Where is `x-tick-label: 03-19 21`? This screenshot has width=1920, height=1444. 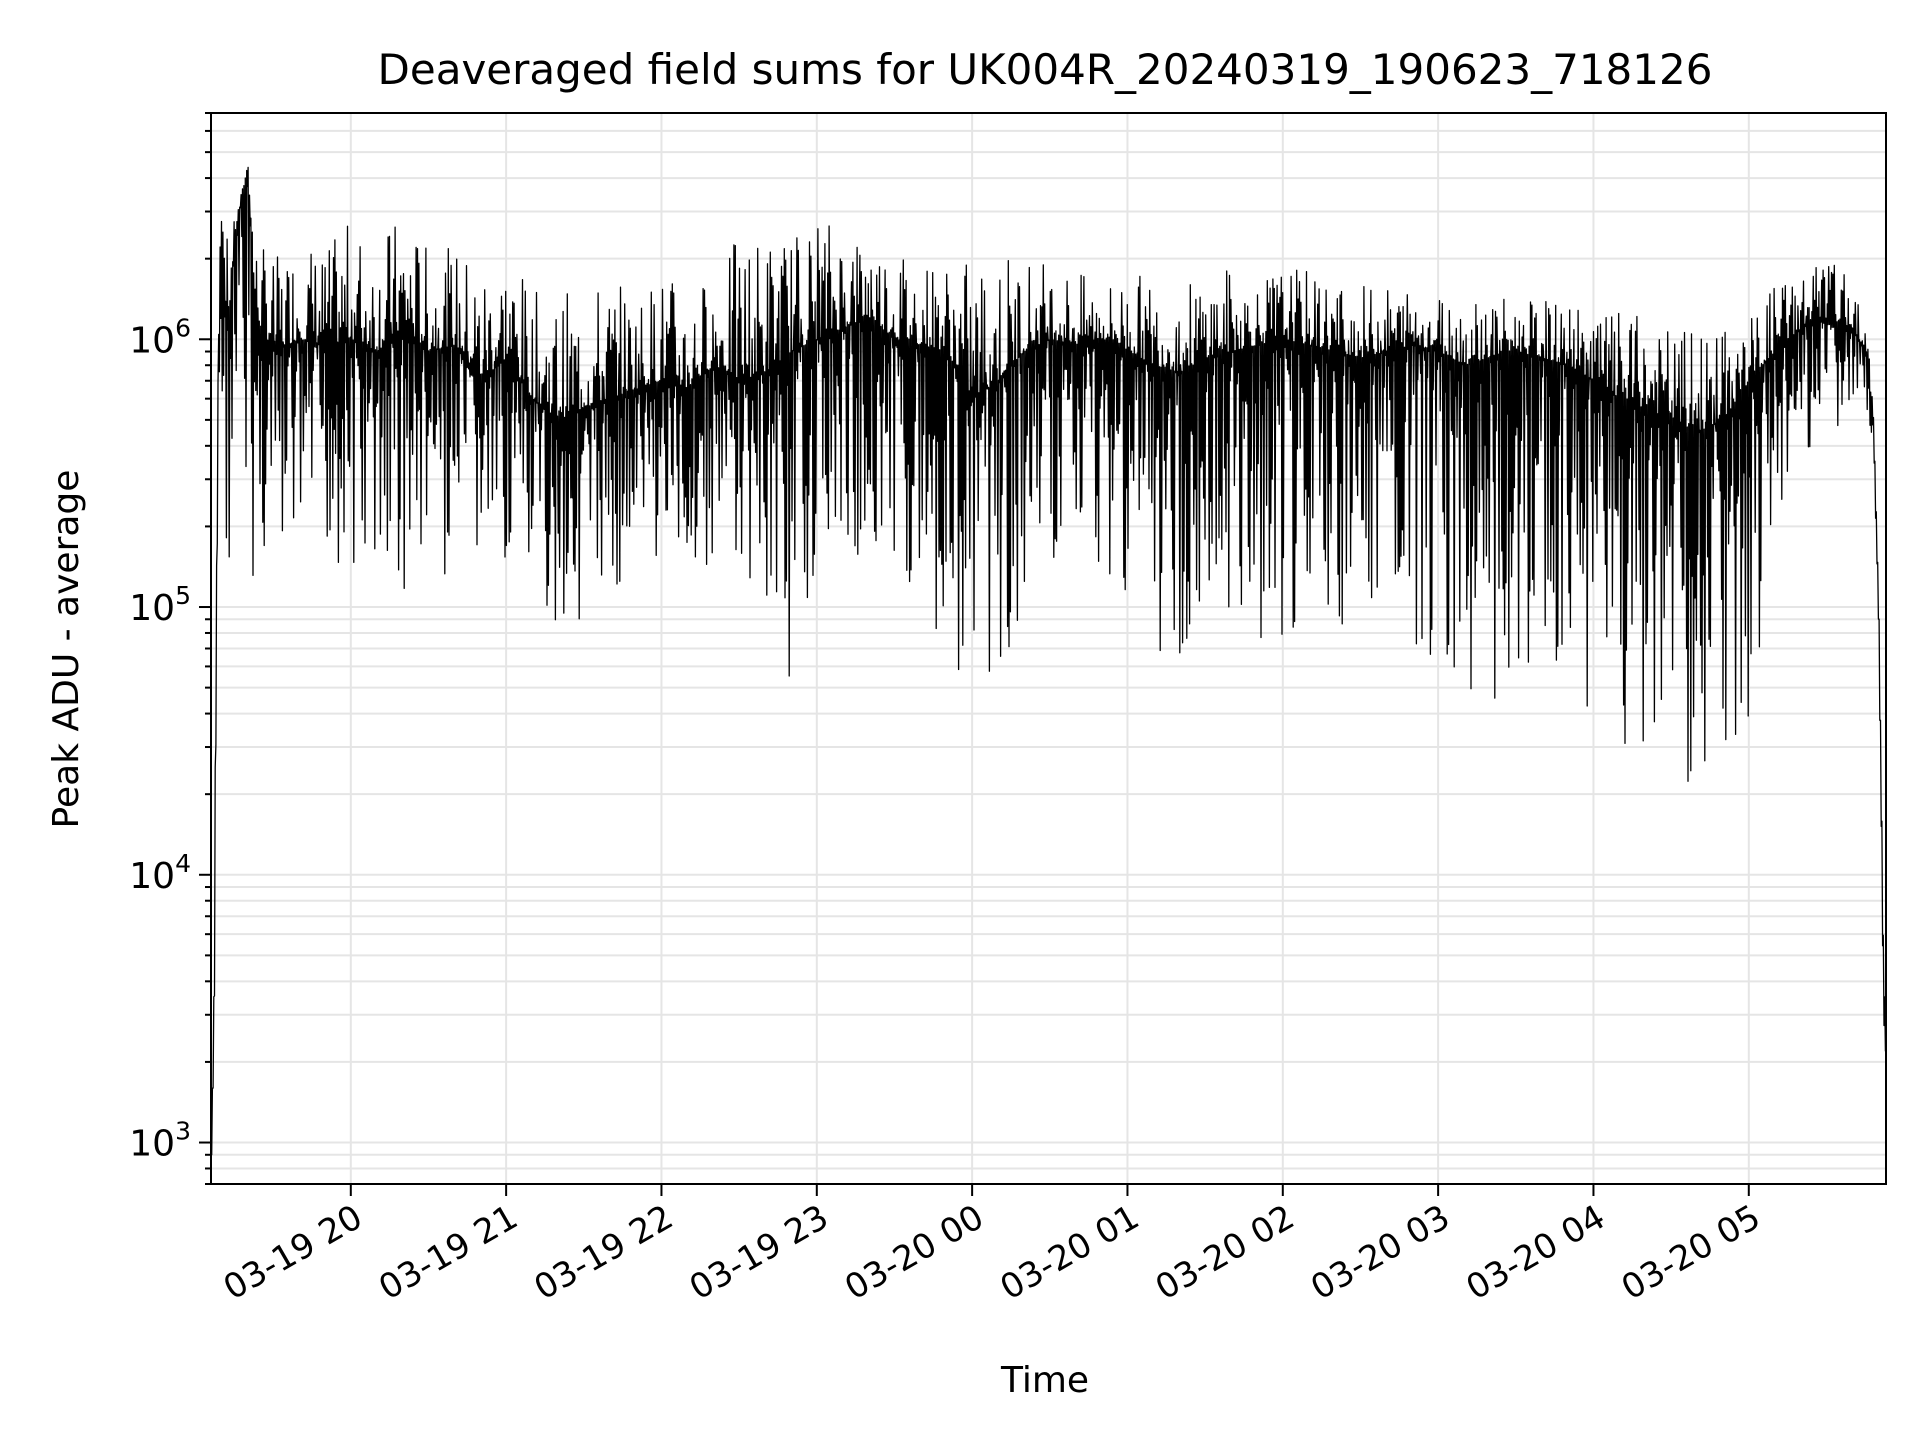
x-tick-label: 03-19 21 is located at coordinates (448, 1252).